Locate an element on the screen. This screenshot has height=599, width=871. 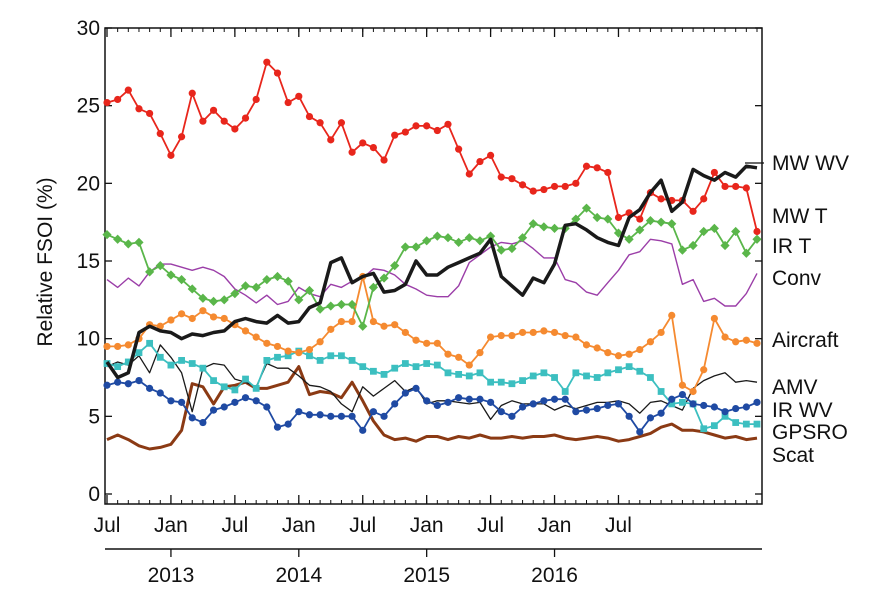
y-tick-label: 20 is located at coordinates (88, 183).